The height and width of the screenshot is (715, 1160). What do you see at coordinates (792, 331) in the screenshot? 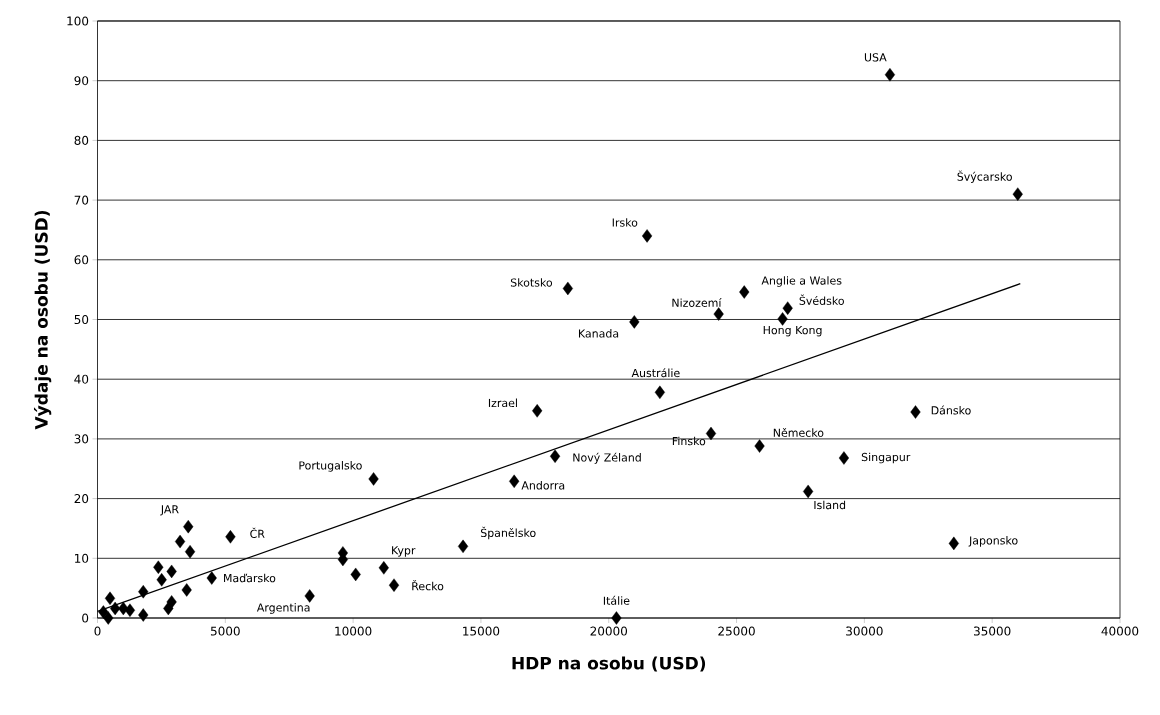
I see `annotation: Hong Kong` at bounding box center [792, 331].